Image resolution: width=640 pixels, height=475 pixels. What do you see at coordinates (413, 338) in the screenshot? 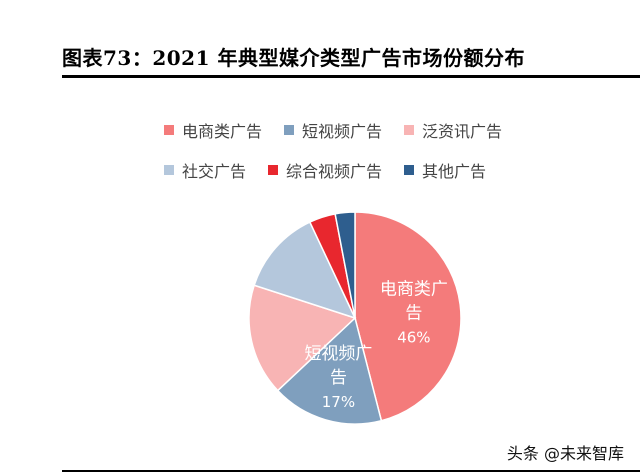
I see `slice-value-label: 46%` at bounding box center [413, 338].